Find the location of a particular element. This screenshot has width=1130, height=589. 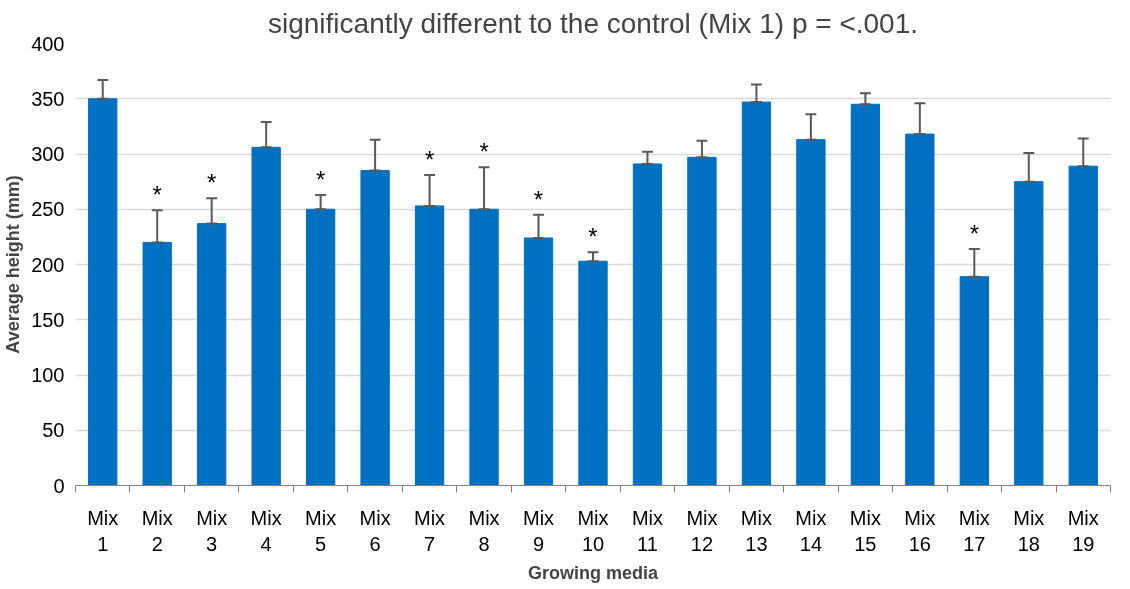

x-tick-label: Mix 13 is located at coordinates (756, 530).